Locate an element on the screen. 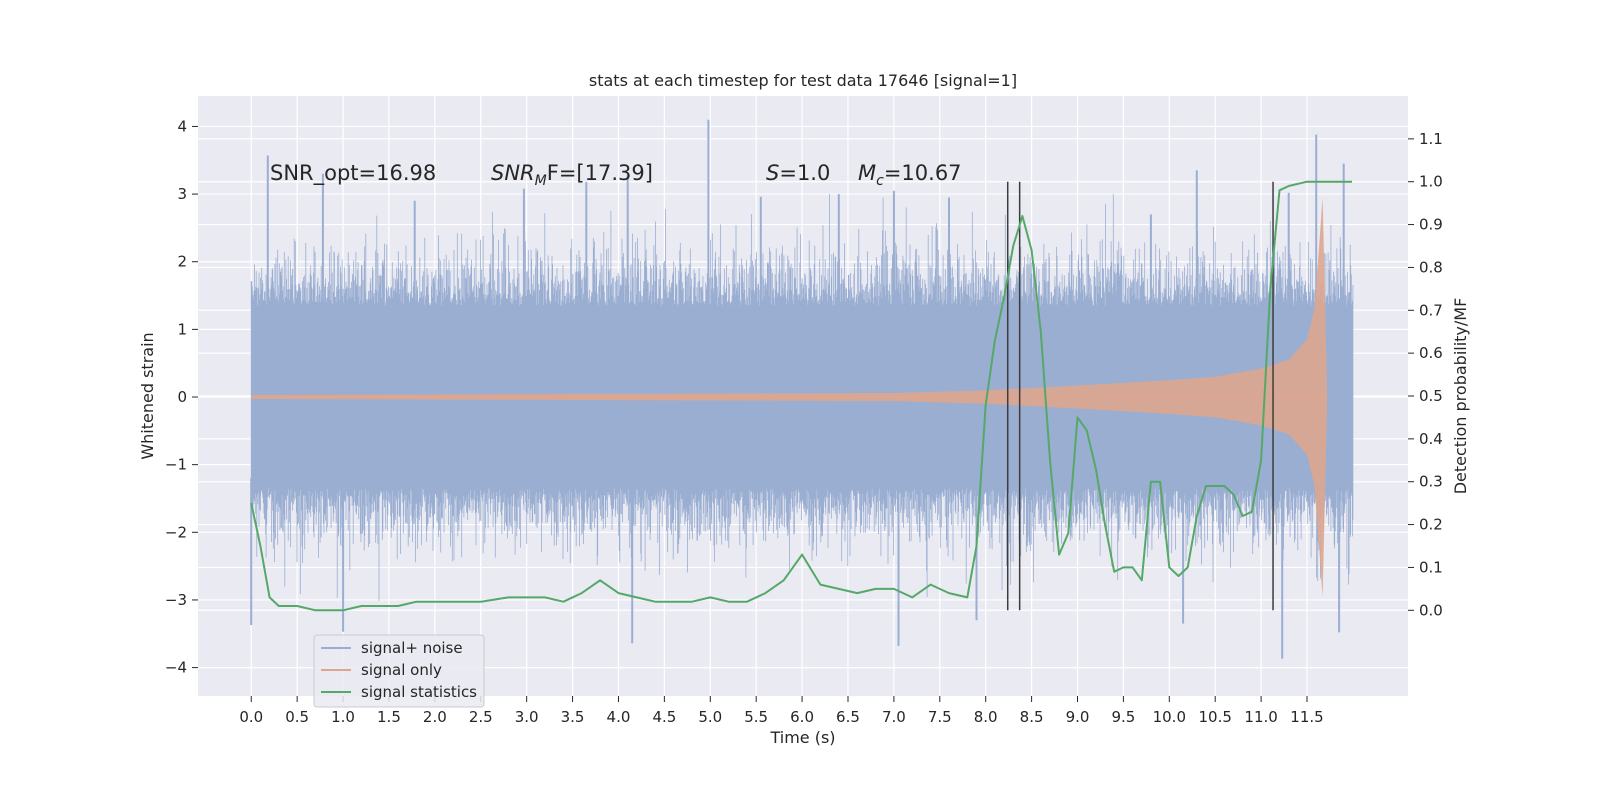 This screenshot has width=1600, height=800. x-tick-label: 2.0 is located at coordinates (435, 717).